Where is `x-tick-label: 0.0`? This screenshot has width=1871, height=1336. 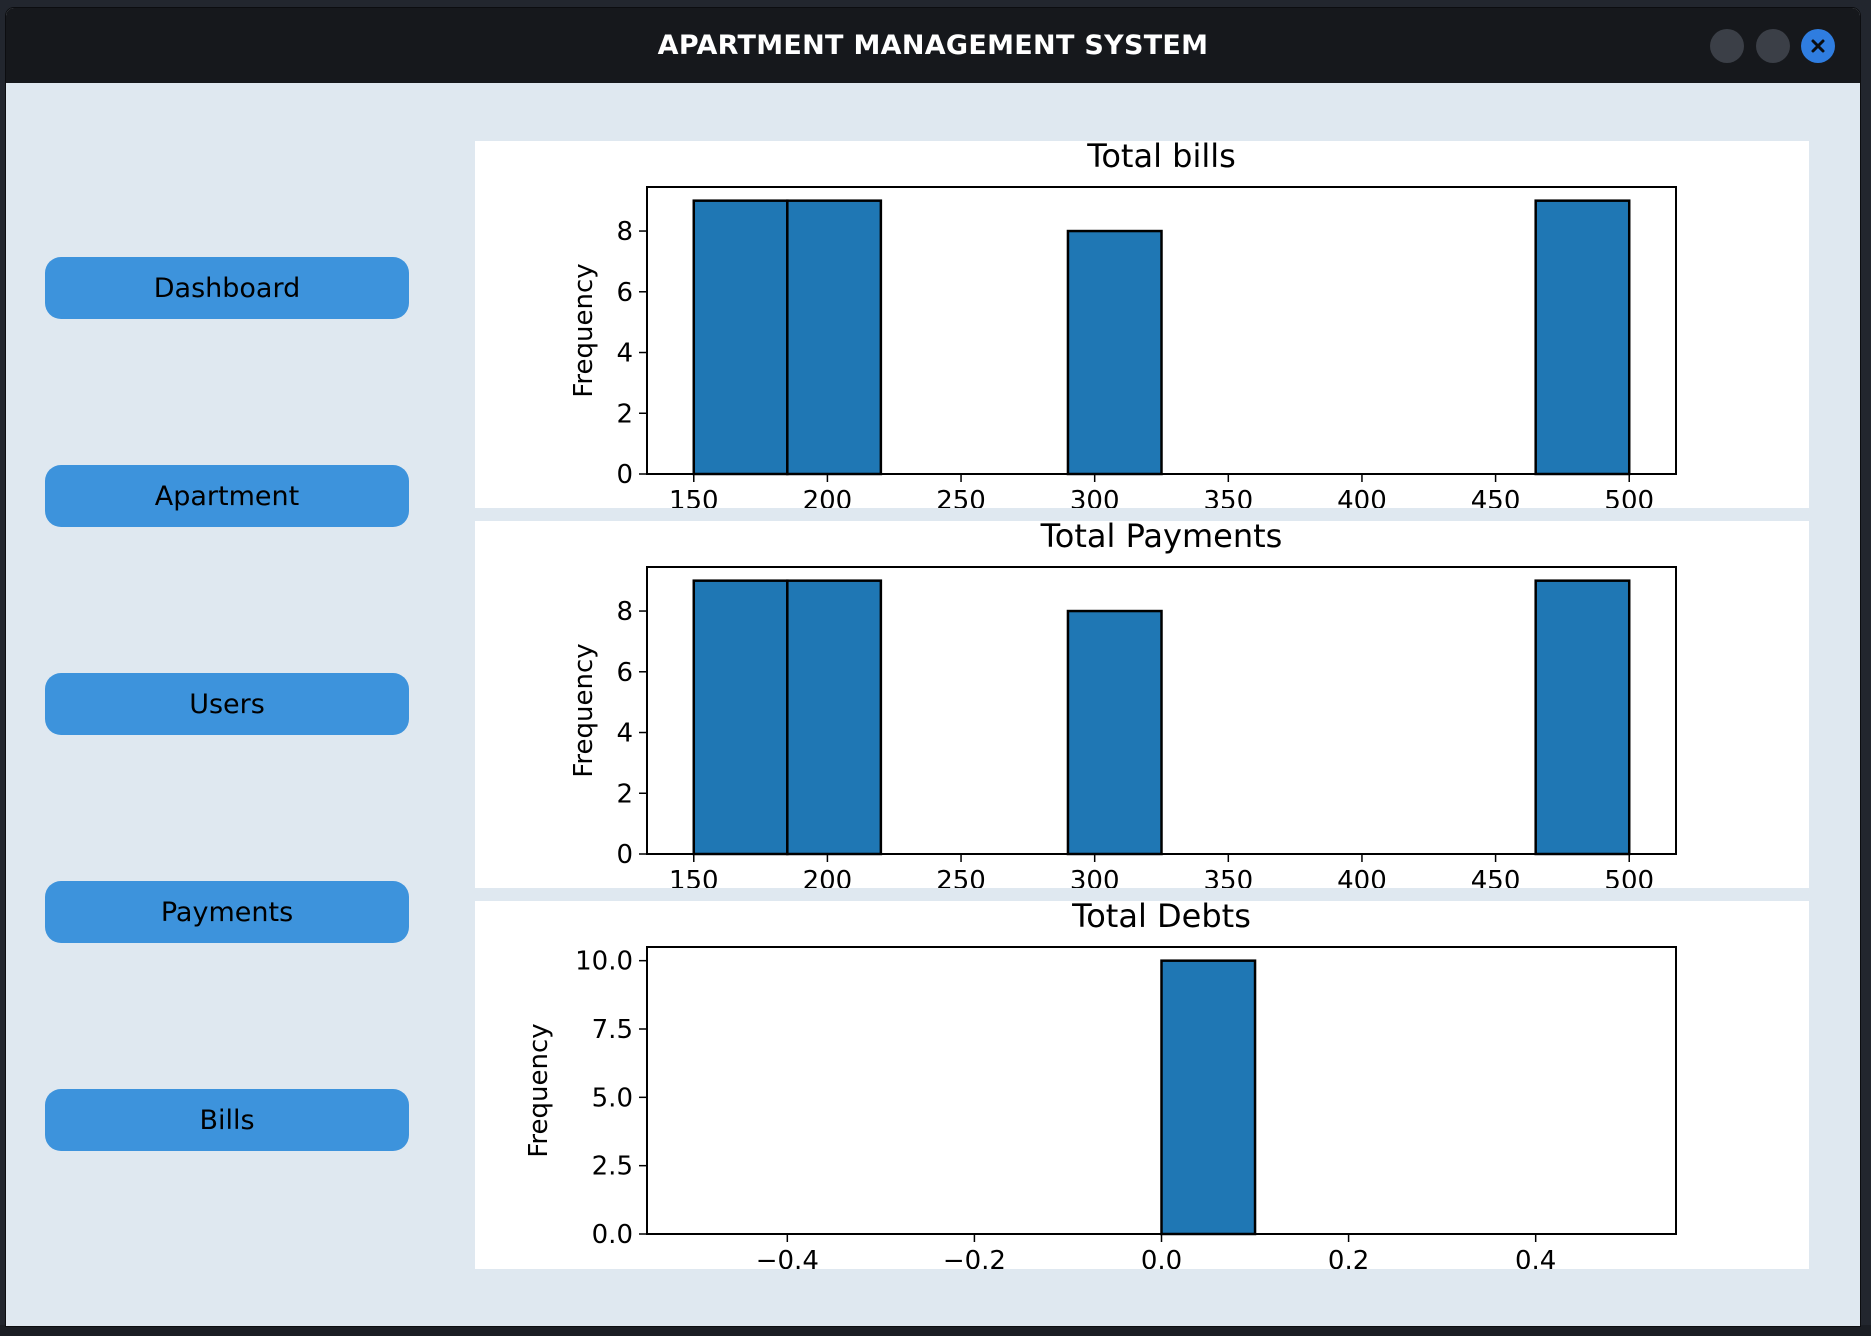 x-tick-label: 0.0 is located at coordinates (1161, 1257).